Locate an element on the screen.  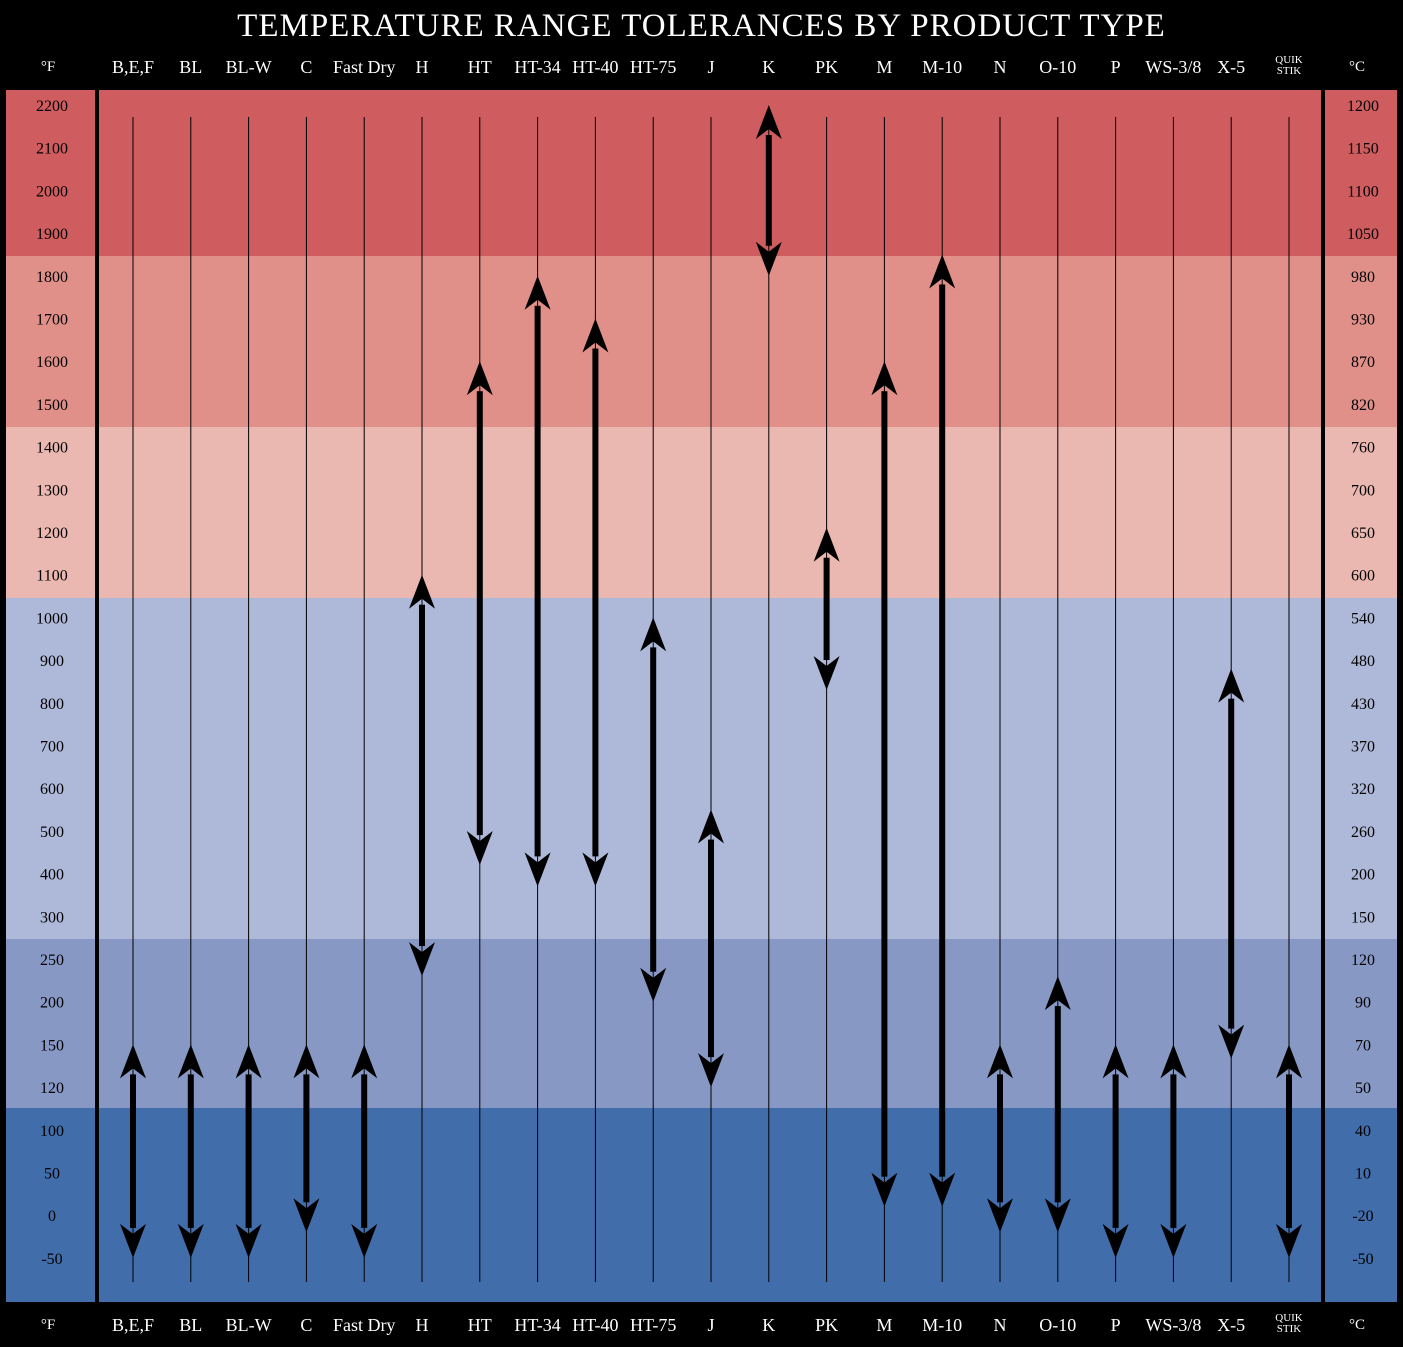
bottom-column-label: P is located at coordinates (1115, 1325).